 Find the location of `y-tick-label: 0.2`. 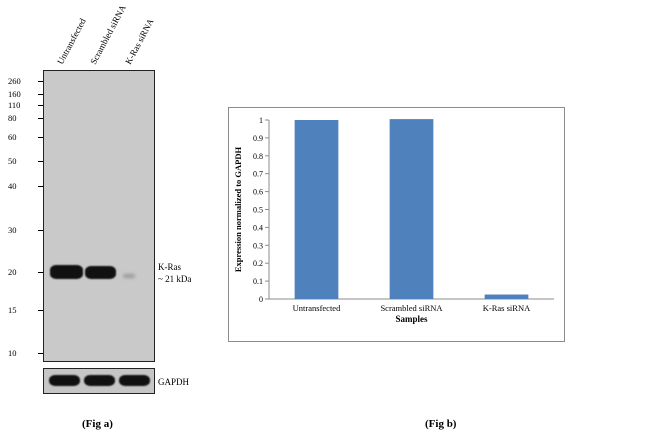

y-tick-label: 0.2 is located at coordinates (258, 263).